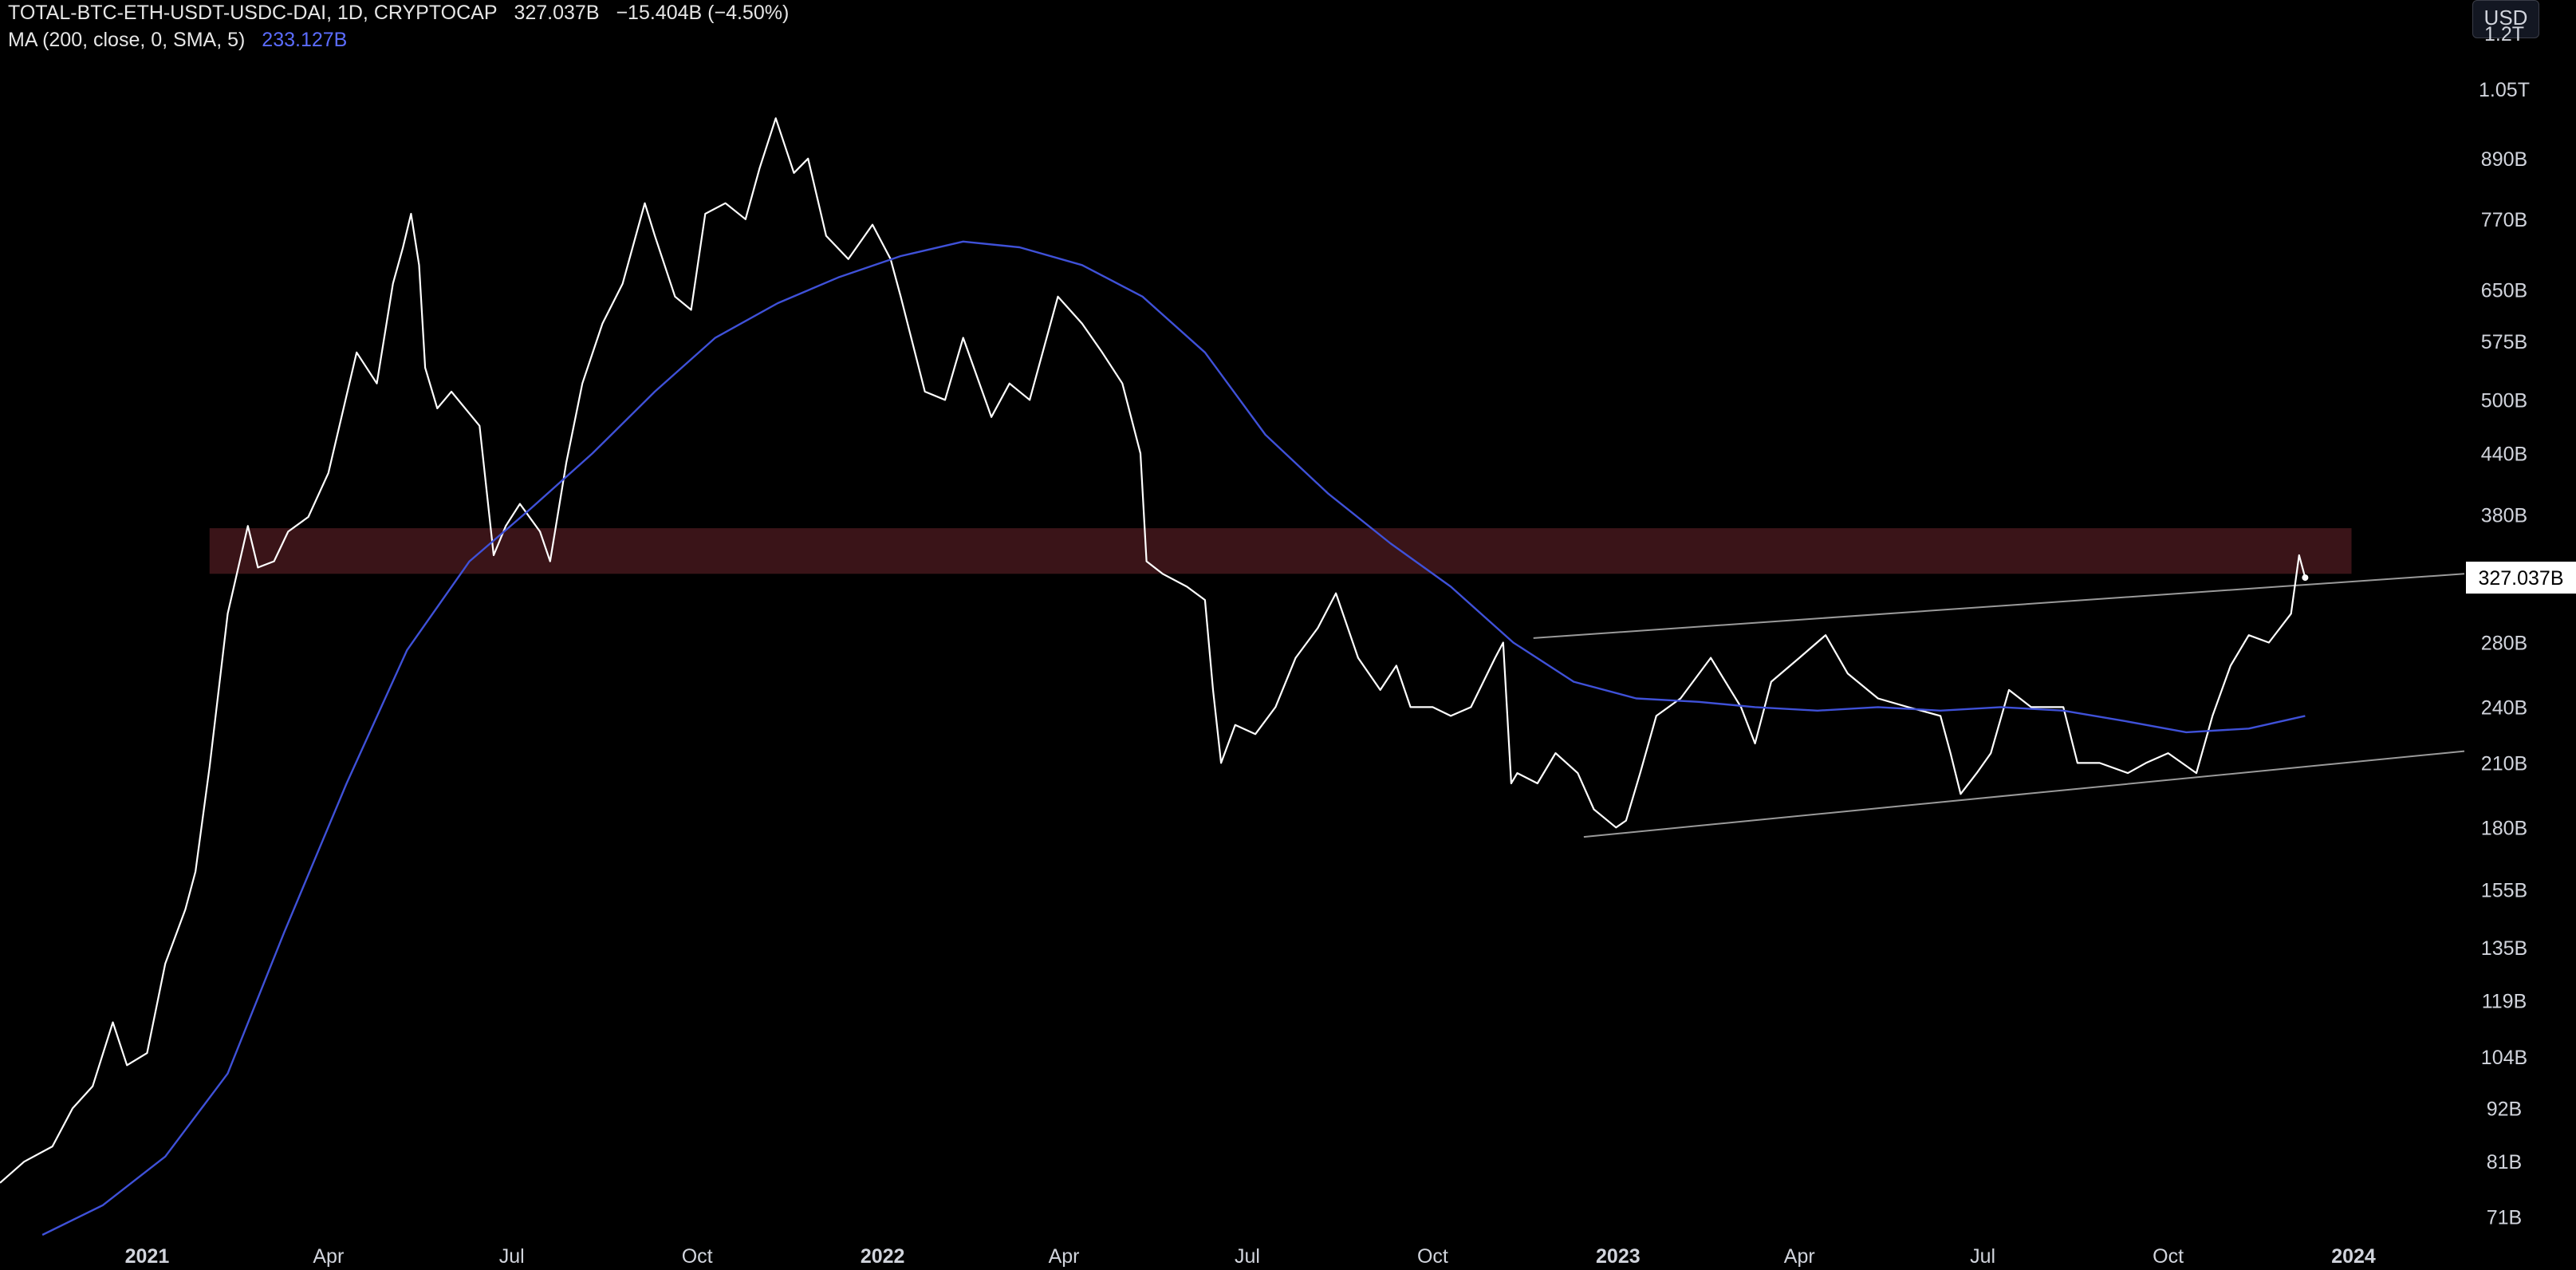 The height and width of the screenshot is (1270, 2576). I want to click on y-tick-label: 104B, so click(2504, 1058).